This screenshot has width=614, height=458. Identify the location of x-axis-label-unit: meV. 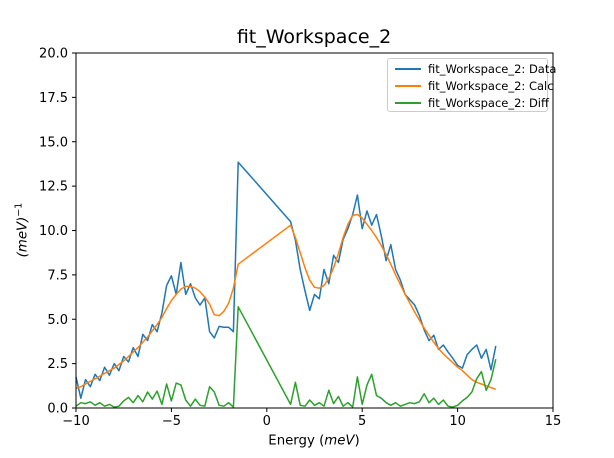
(339, 441).